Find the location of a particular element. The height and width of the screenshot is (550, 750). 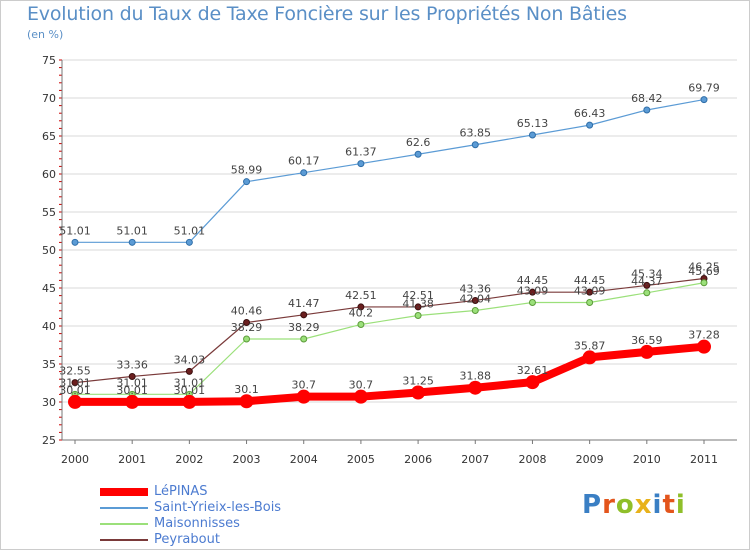

data-label: 68.42 is located at coordinates (647, 98).